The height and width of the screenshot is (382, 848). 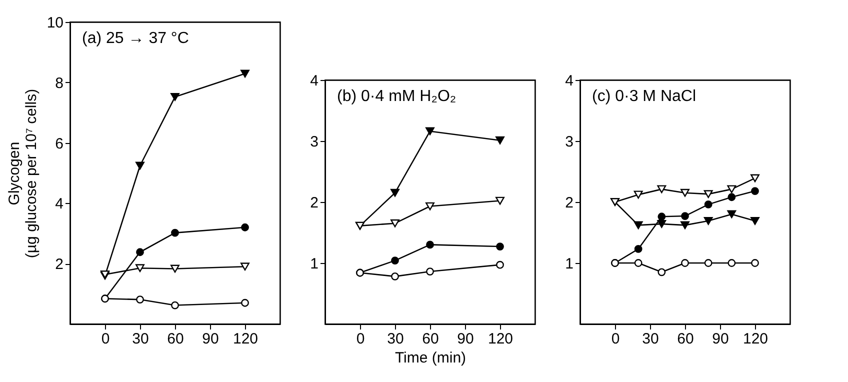 What do you see at coordinates (59, 143) in the screenshot?
I see `y-tick-label: 6` at bounding box center [59, 143].